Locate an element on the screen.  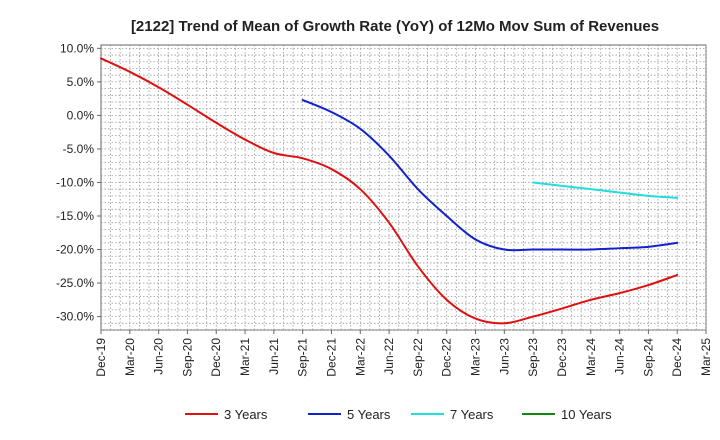
x-tick-label: Mar-25 is located at coordinates (706, 357).